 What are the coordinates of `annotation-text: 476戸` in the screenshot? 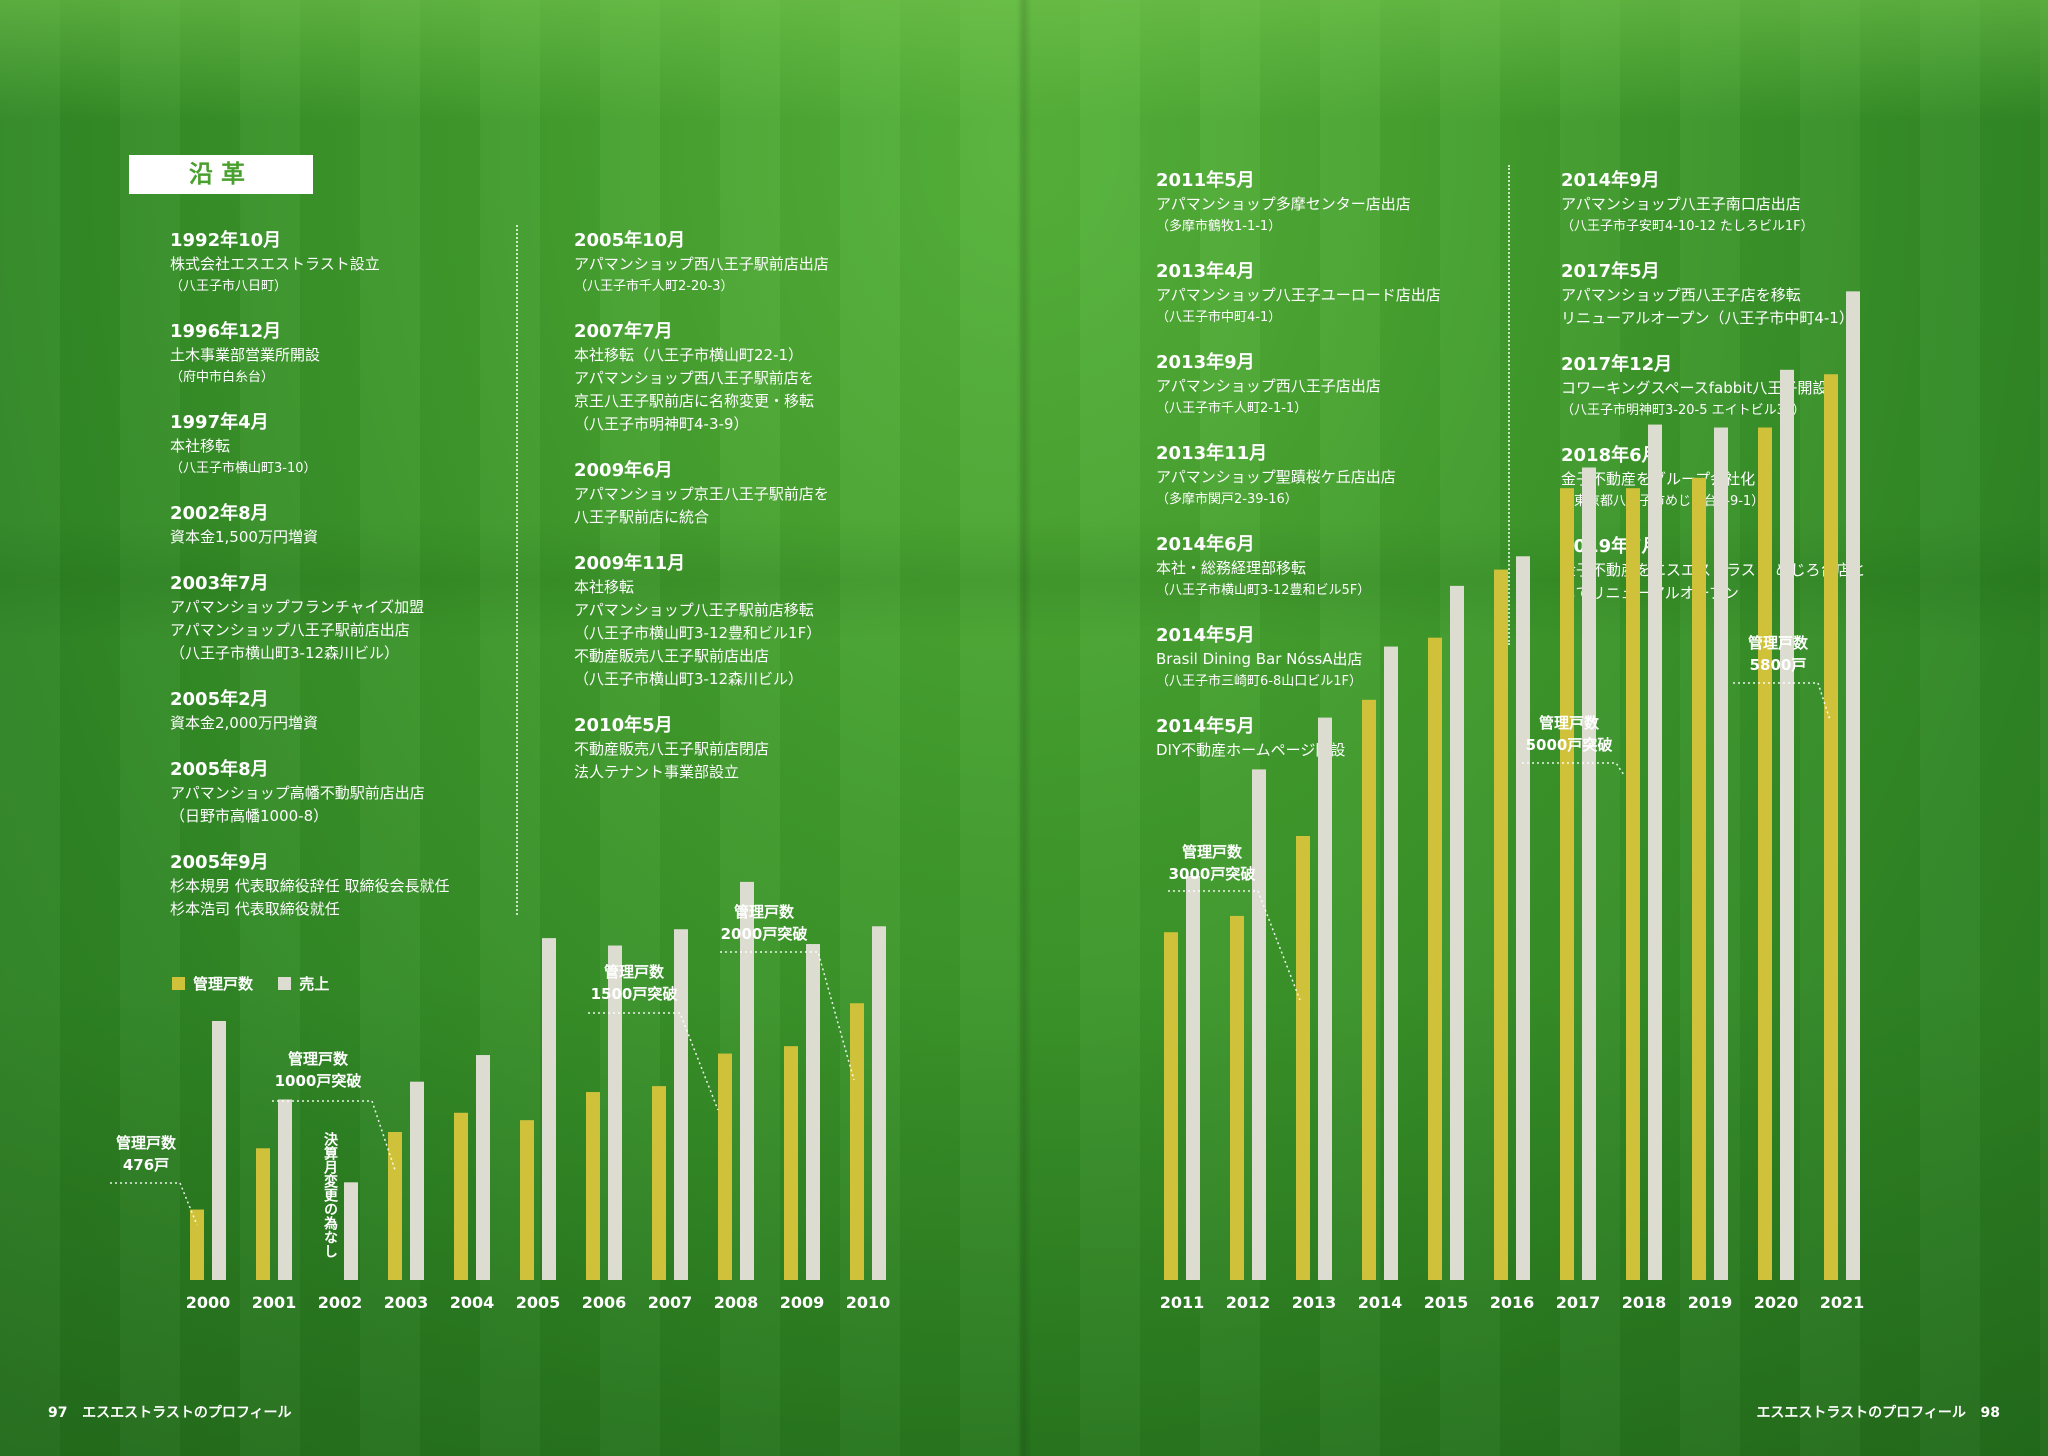 It's located at (146, 1165).